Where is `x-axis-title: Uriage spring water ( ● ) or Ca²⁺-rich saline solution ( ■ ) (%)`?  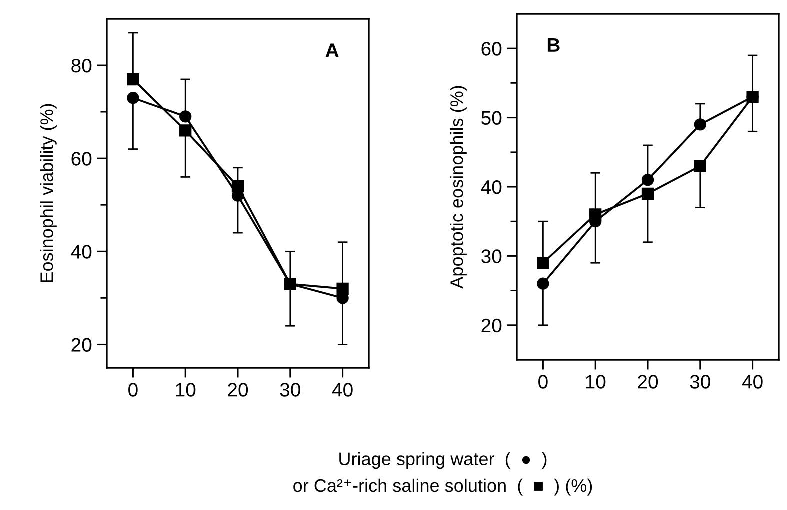 x-axis-title: Uriage spring water ( ● ) or Ca²⁺-rich saline solution ( ■ ) (%) is located at coordinates (443, 474).